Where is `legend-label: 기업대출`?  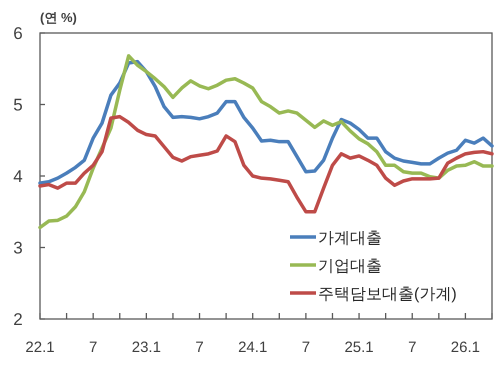 legend-label: 기업대출 is located at coordinates (350, 266).